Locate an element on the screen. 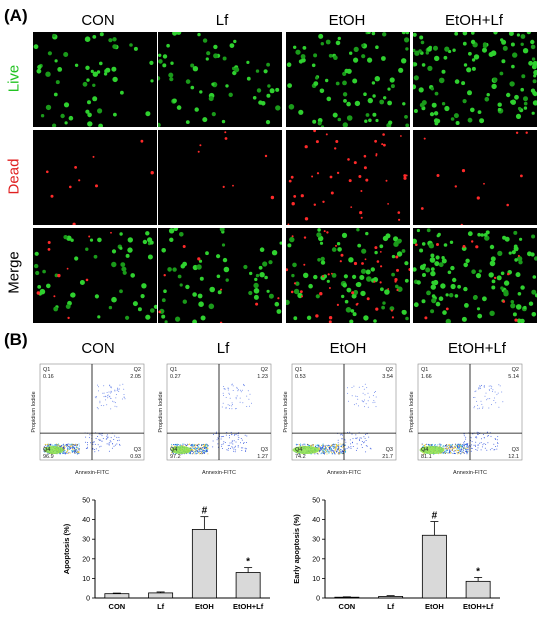 This screenshot has height=618, width=550. micrograph-live-con is located at coordinates (95, 79).